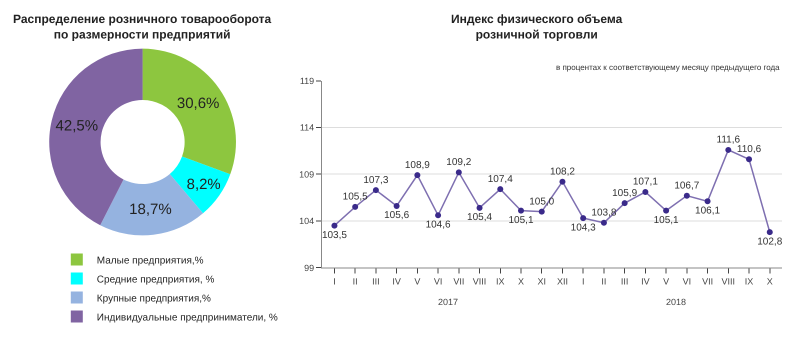 The image size is (800, 342). What do you see at coordinates (155, 280) in the screenshot?
I see `legend-label: Средние предприятия, %` at bounding box center [155, 280].